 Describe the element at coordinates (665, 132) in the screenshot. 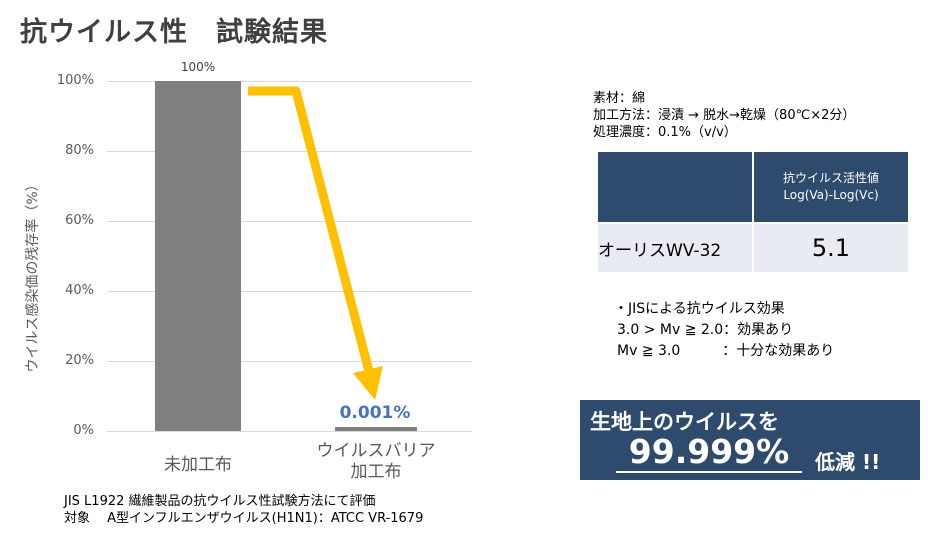

I see `concentration-text: 処理濃度：0.1%（v/v）` at that location.